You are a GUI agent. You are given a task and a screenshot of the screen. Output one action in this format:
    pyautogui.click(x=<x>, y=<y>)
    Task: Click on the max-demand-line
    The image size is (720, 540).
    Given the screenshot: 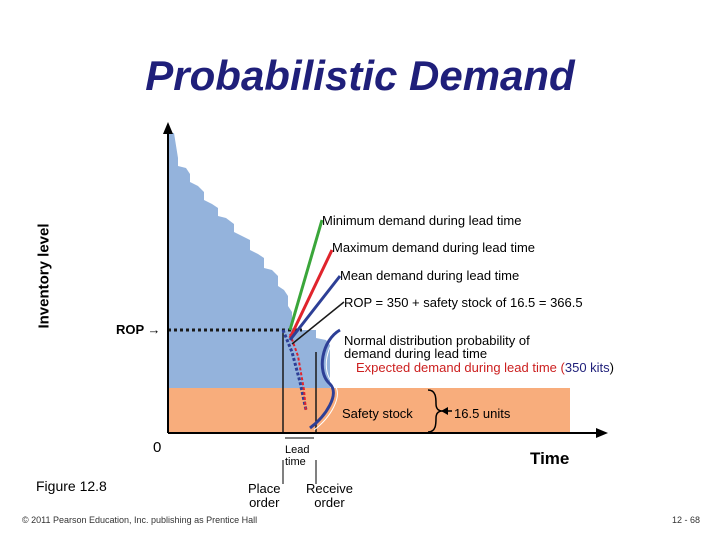 What is the action you would take?
    pyautogui.click(x=311, y=294)
    